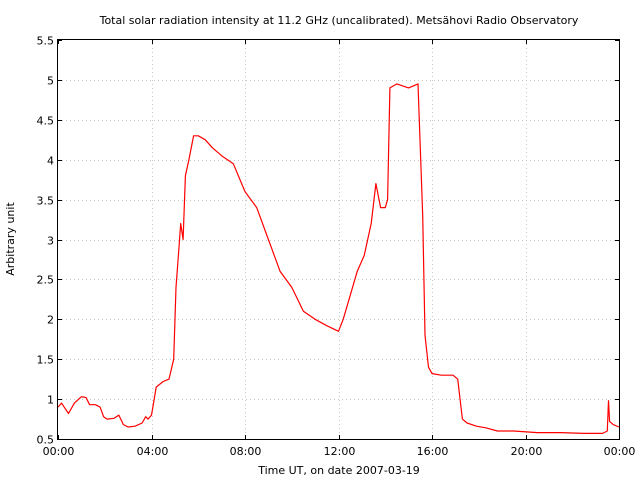  What do you see at coordinates (50, 241) in the screenshot?
I see `y-tick-label: 3` at bounding box center [50, 241].